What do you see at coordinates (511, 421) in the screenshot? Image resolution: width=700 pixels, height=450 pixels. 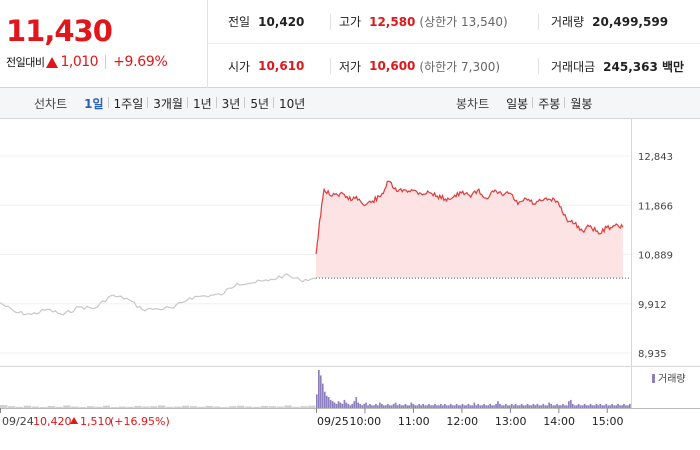 I see `x-tick-label: 13:00` at bounding box center [511, 421].